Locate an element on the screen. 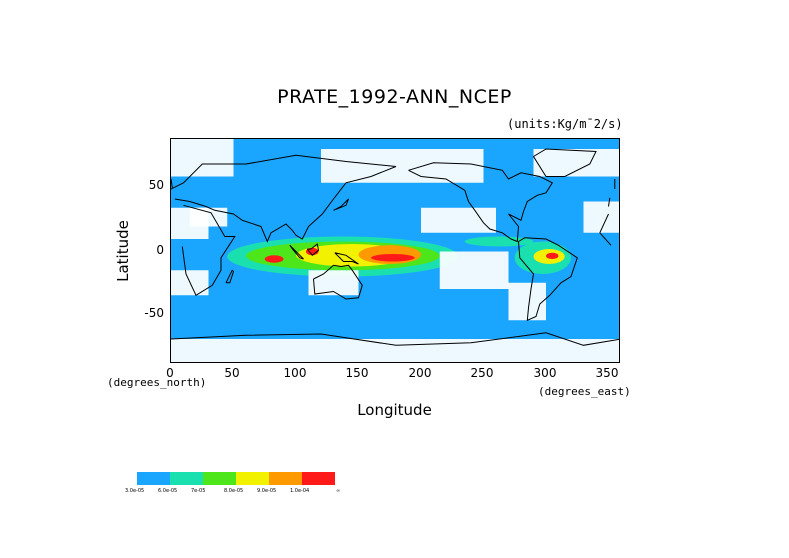 The image size is (789, 558). colorbar-label-3: 8.0e-05 is located at coordinates (234, 491).